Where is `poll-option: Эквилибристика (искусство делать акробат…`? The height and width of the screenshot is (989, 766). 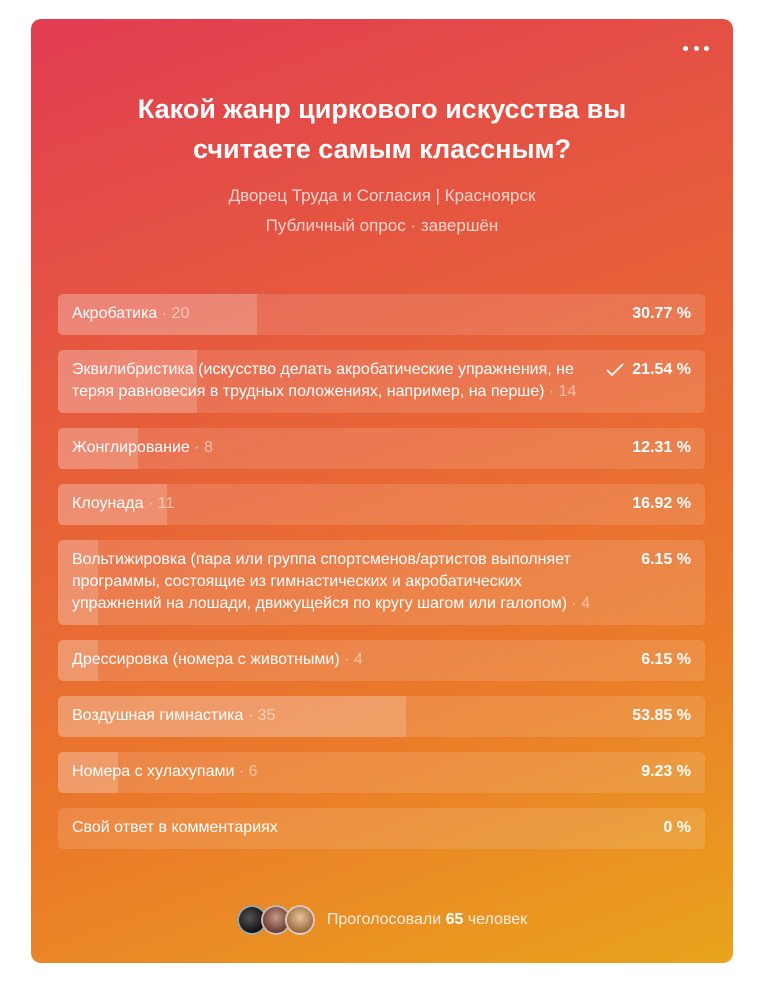
poll-option: Эквилибристика (искусство делать акробат… is located at coordinates (381, 381).